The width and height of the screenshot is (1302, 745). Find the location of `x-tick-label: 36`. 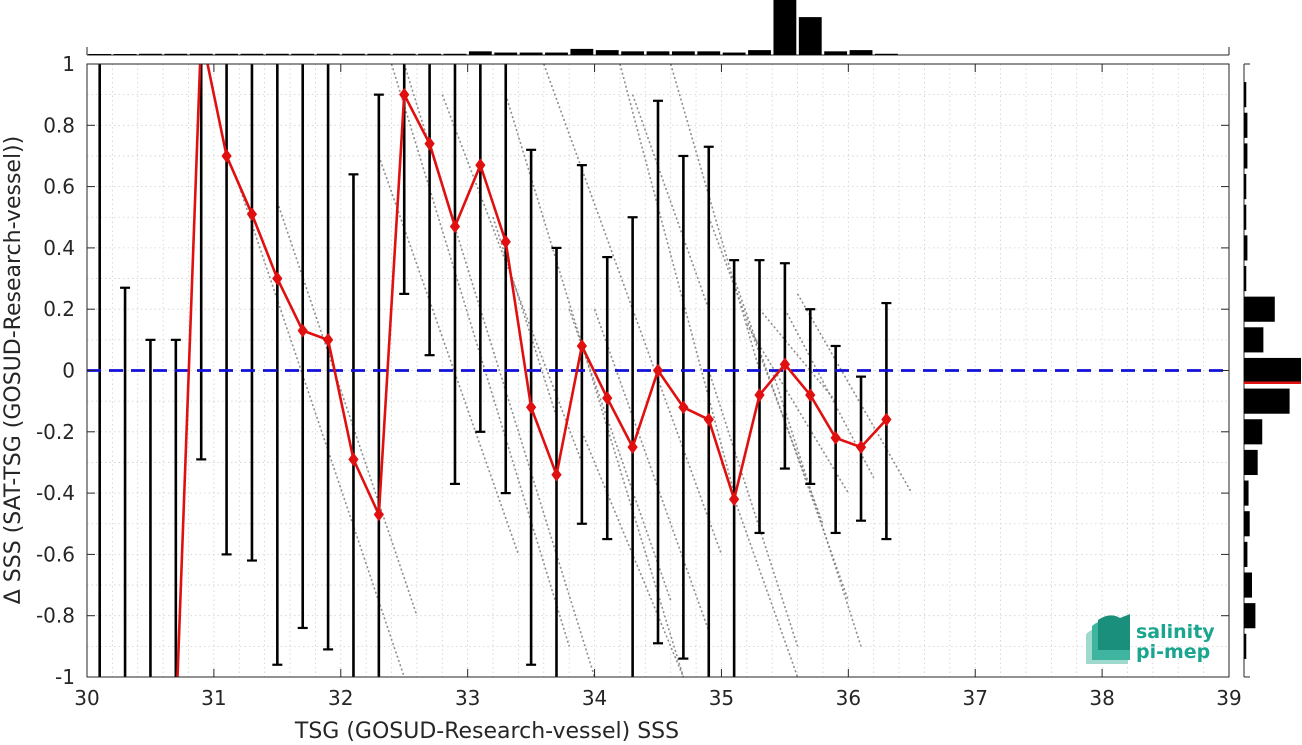

x-tick-label: 36 is located at coordinates (848, 698).